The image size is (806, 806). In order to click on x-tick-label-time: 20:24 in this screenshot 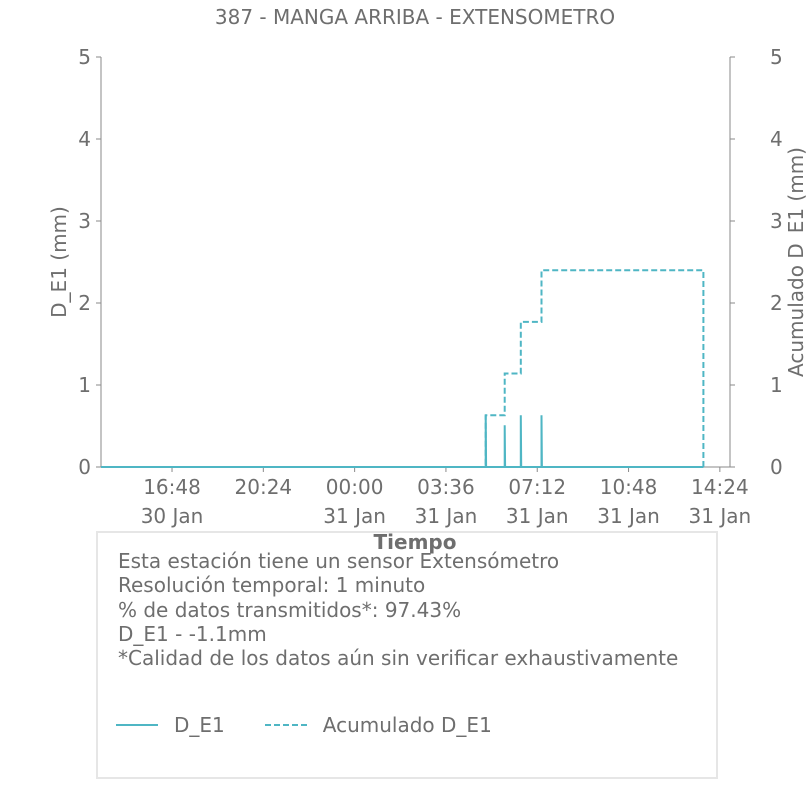, I will do `click(264, 487)`.